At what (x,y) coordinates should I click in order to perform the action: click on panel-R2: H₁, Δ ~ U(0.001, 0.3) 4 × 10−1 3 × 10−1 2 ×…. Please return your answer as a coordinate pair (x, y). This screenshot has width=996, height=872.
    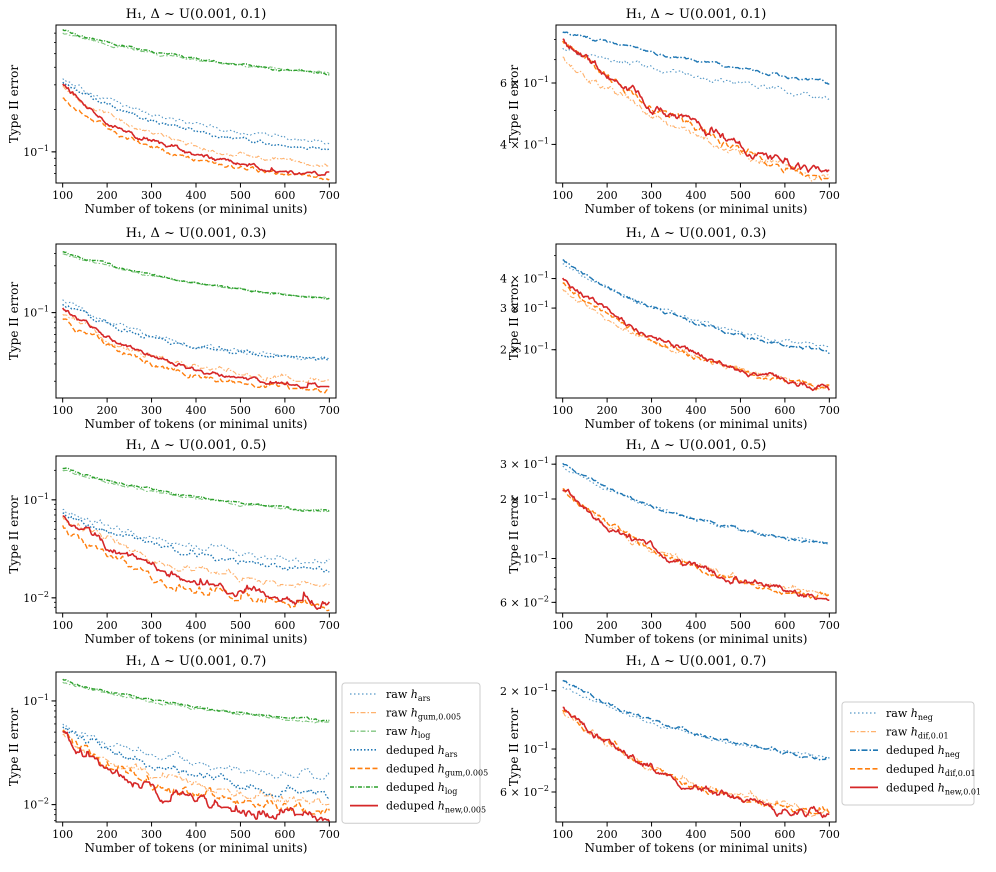
    Looking at the image, I should click on (670, 328).